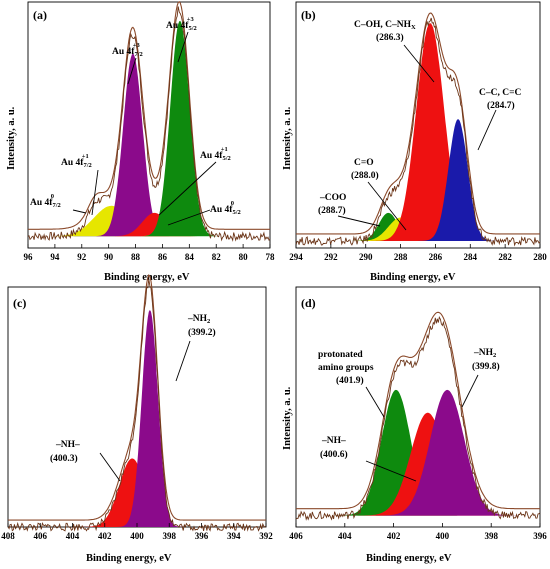 This screenshot has width=550, height=569. What do you see at coordinates (308, 303) in the screenshot?
I see `panel-label: (d)` at bounding box center [308, 303].